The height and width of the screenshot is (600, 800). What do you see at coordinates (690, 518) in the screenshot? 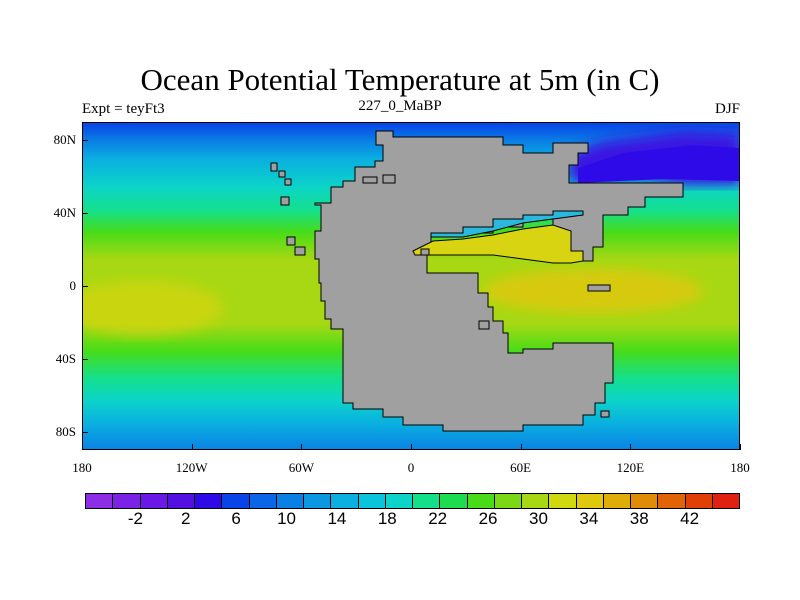
I see `colorbar-tick-label: 42` at bounding box center [690, 518].